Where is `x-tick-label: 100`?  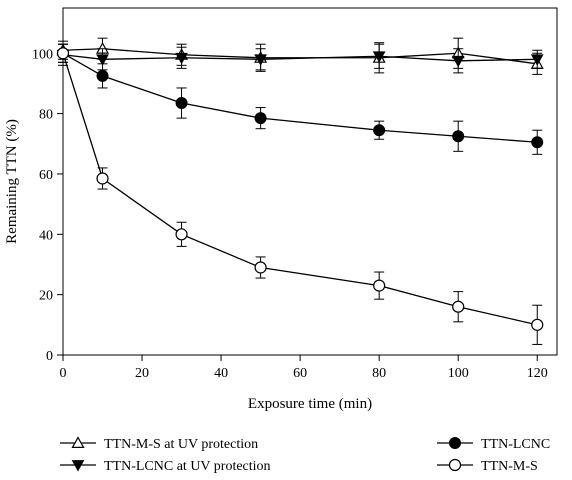 x-tick-label: 100 is located at coordinates (458, 373).